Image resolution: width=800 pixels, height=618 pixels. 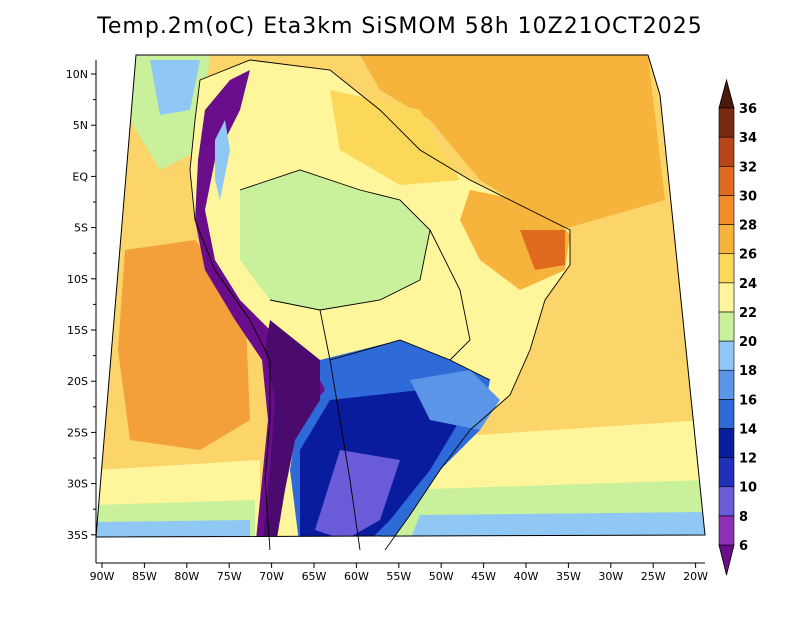 I want to click on lon-tick-label: 50W, so click(x=441, y=576).